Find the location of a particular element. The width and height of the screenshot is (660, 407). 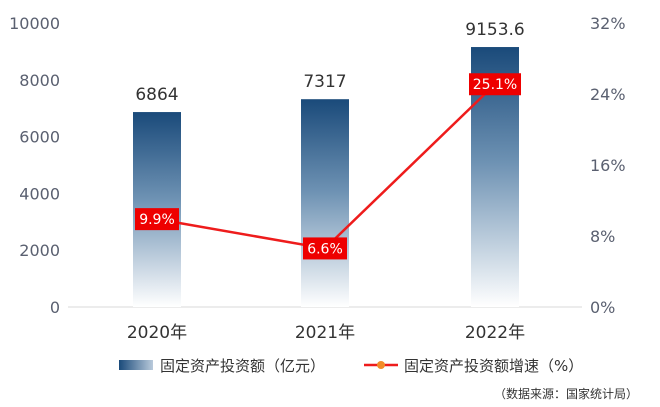

line-value-label: 6.6% is located at coordinates (325, 249).